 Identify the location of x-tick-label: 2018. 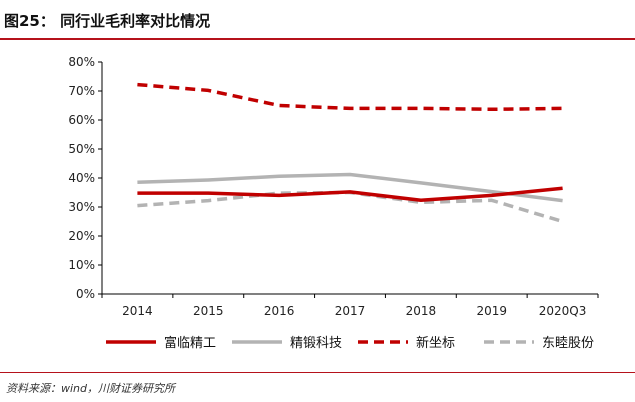
(421, 311).